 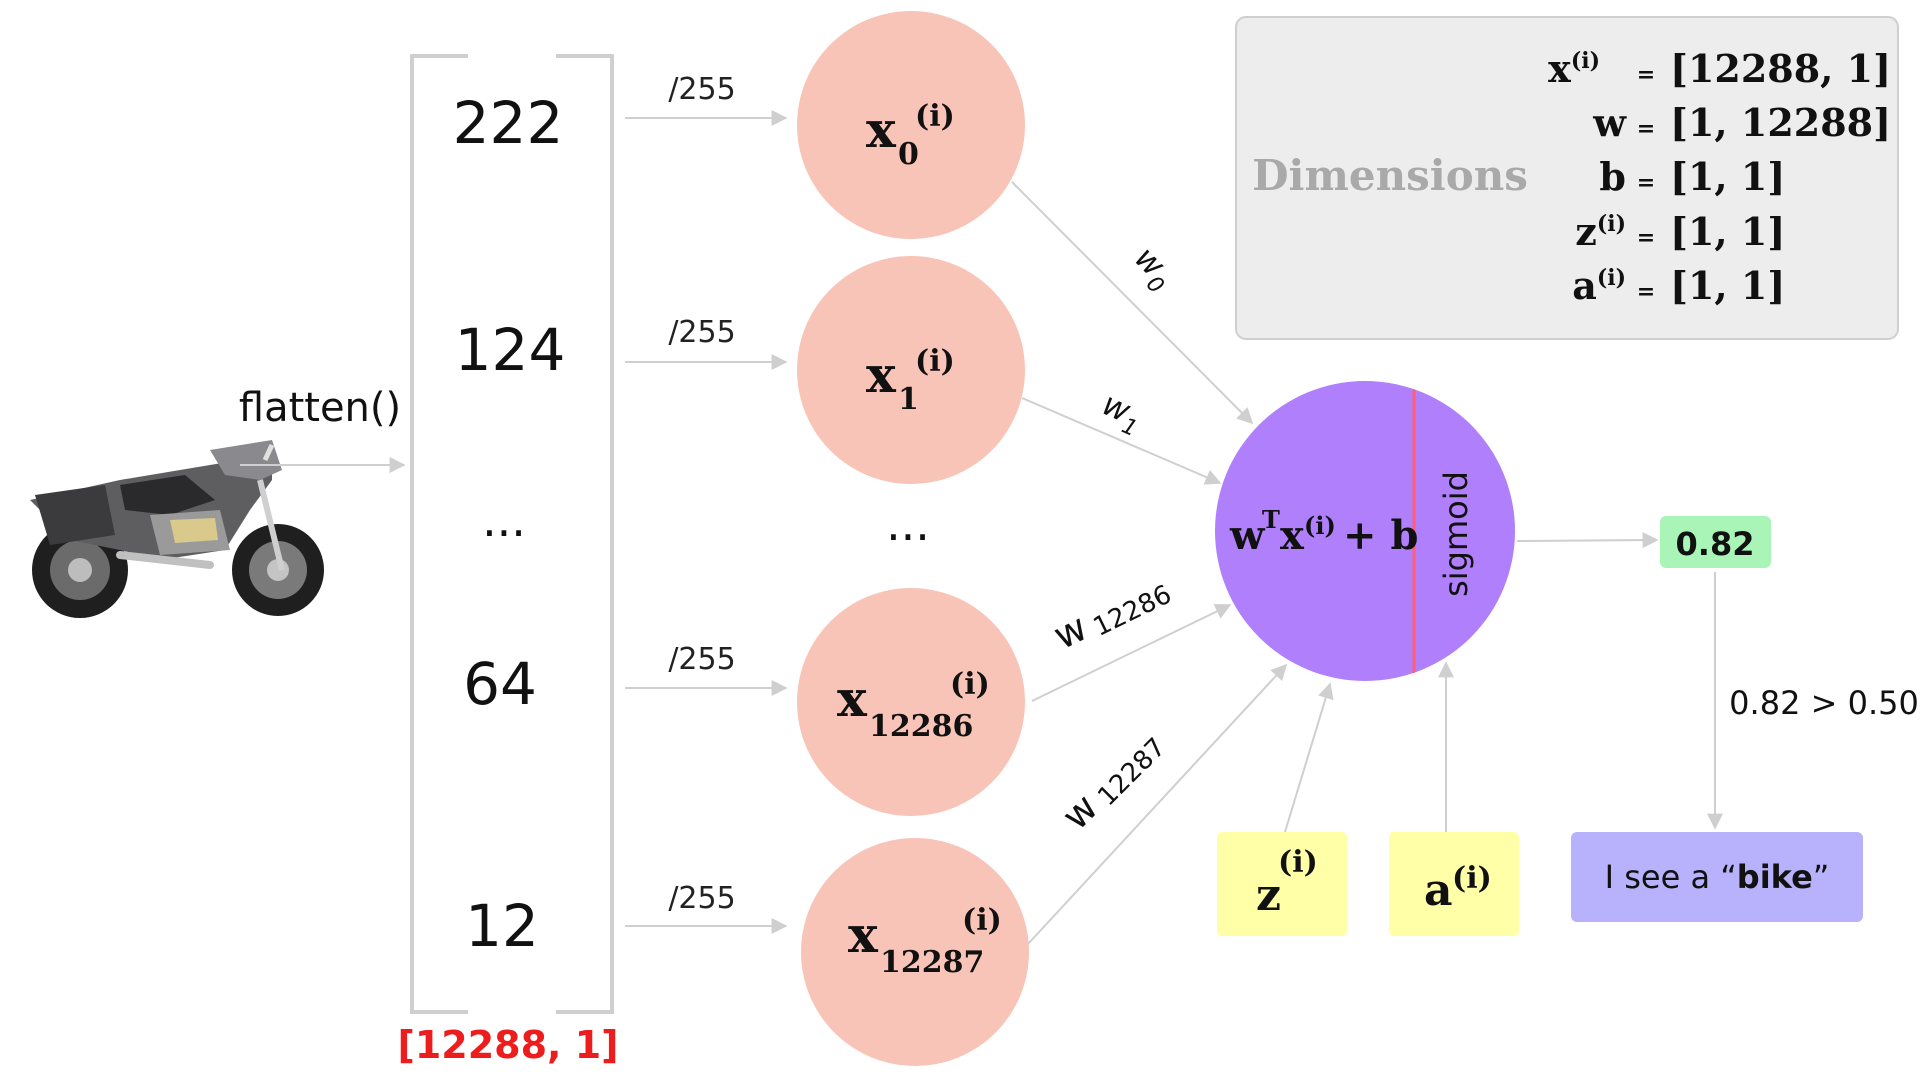 I want to click on output-arrow, so click(x=1587, y=540).